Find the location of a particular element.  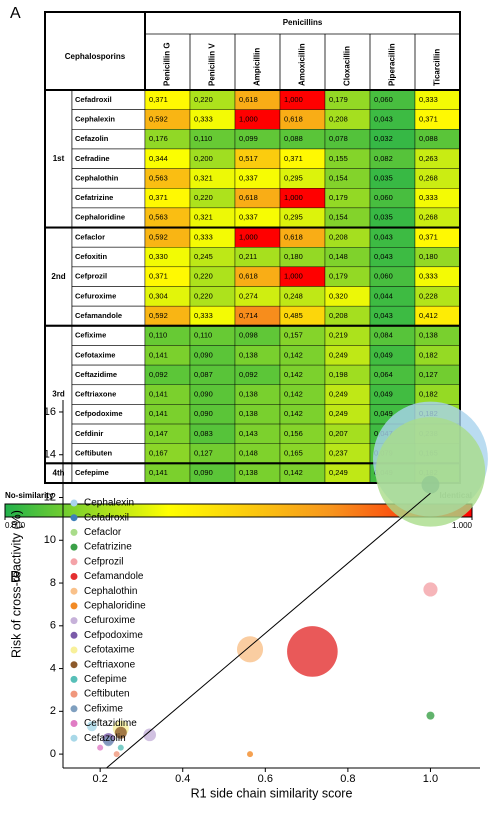

cell-label: 0,563 is located at coordinates (158, 217).